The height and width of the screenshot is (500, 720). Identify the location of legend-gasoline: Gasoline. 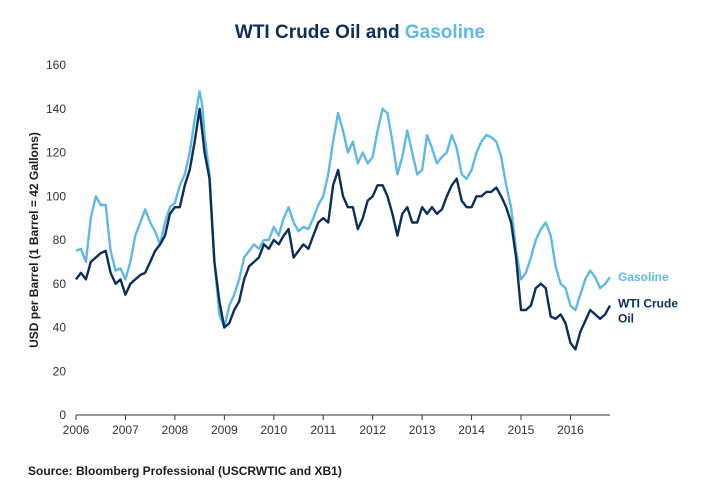
(643, 277).